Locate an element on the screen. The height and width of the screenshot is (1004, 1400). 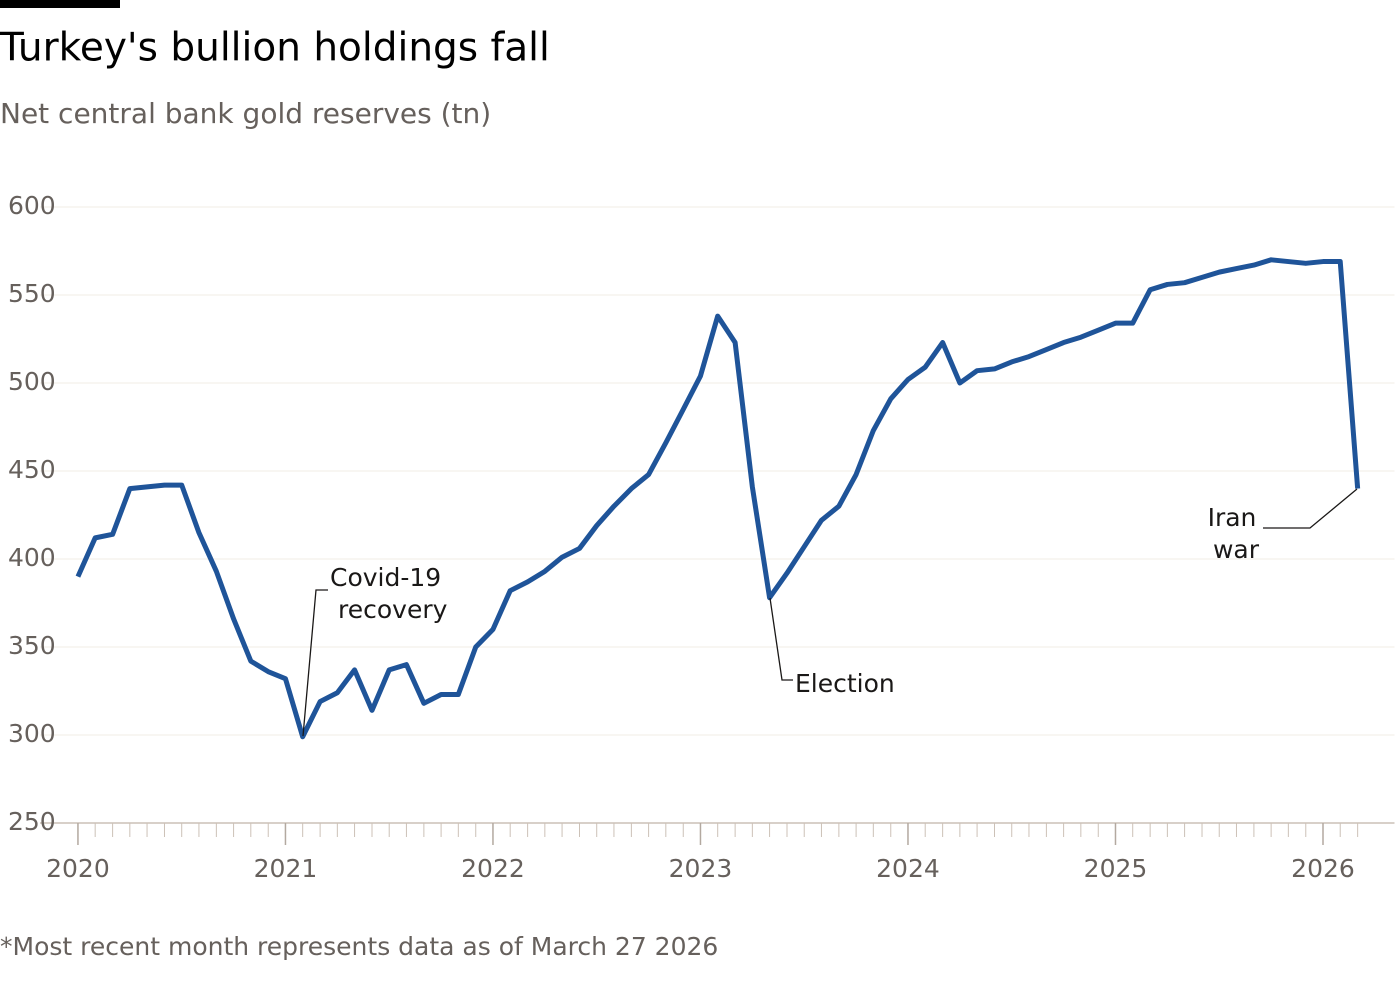
x-tick-label: 2021 is located at coordinates (286, 868).